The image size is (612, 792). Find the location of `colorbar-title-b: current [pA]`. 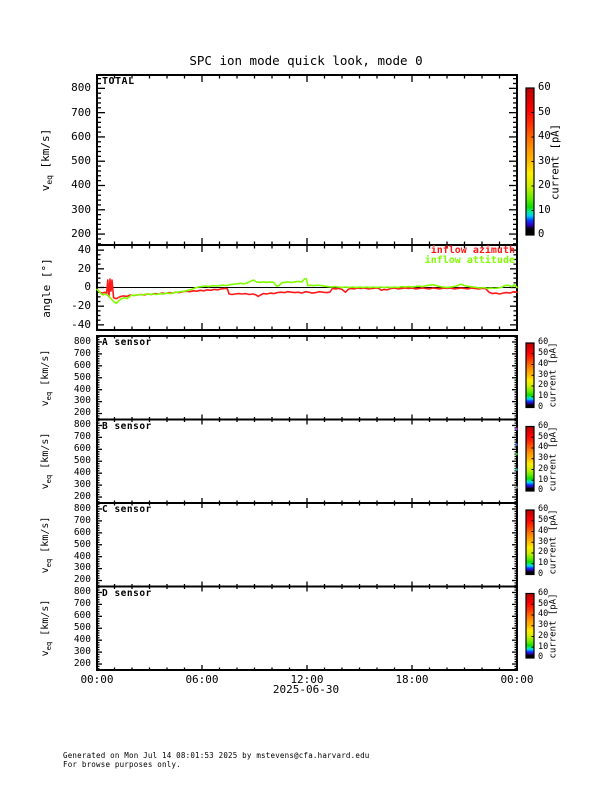

colorbar-title-b: current [pA] is located at coordinates (553, 459).